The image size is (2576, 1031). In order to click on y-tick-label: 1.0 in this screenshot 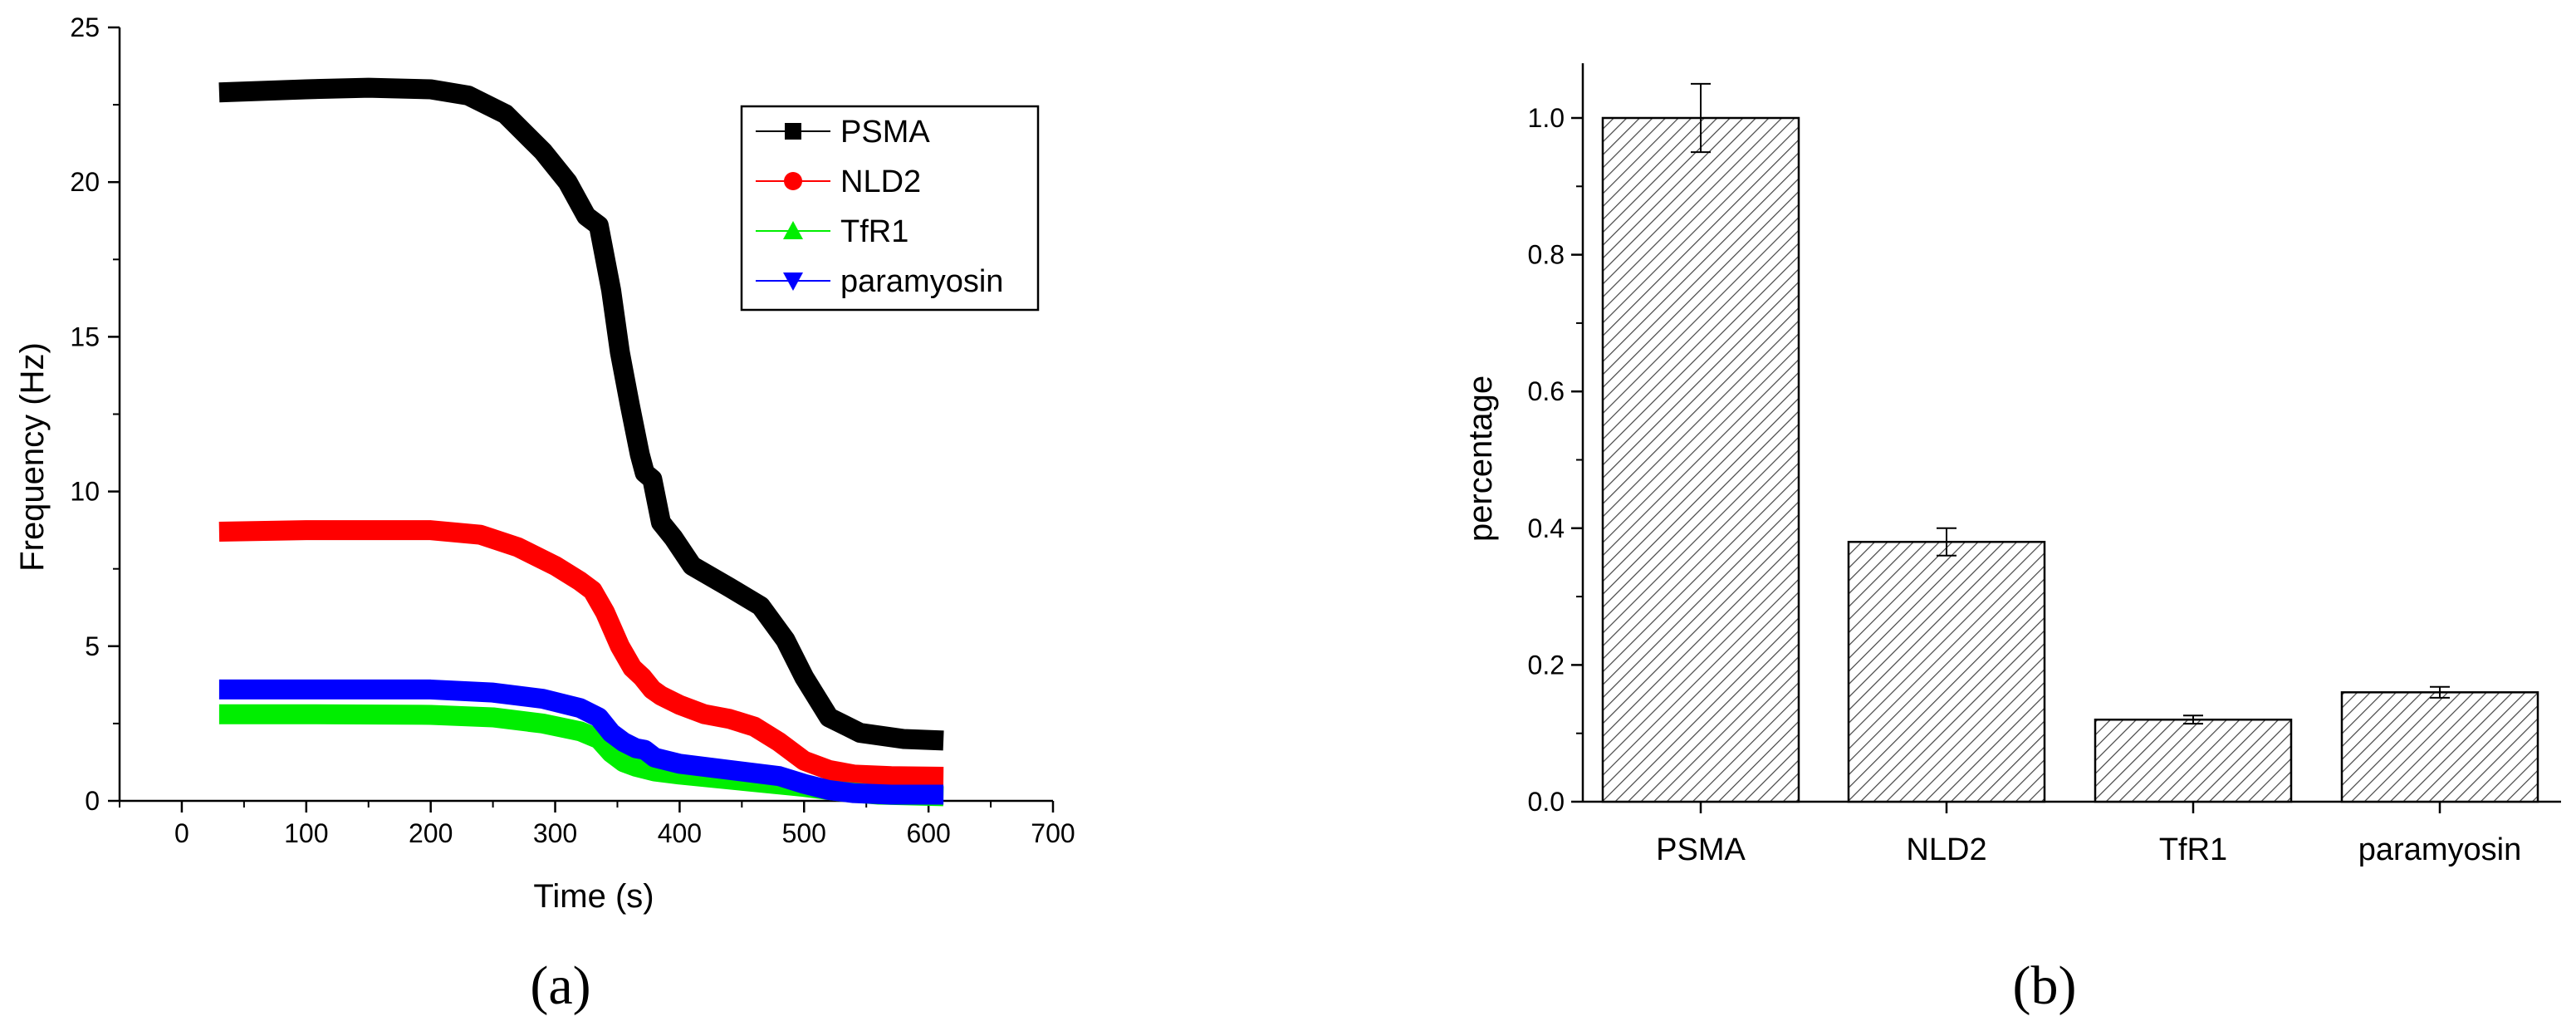, I will do `click(1547, 118)`.